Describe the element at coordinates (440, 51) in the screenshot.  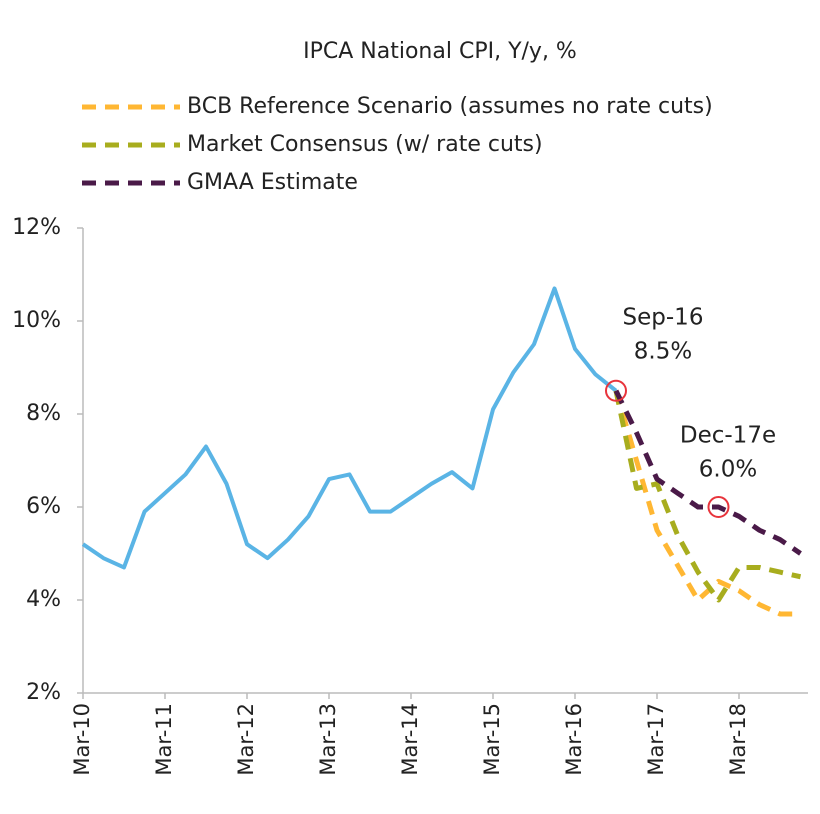
I see `chart-title: IPCA National CPI, Y/y, %` at that location.